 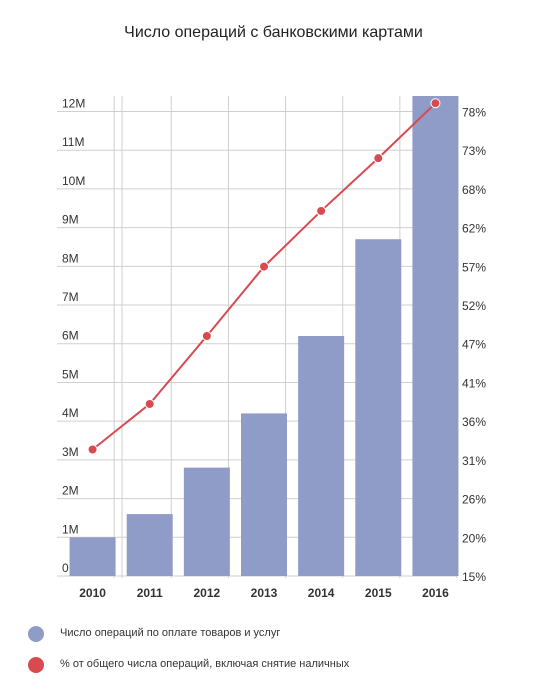 What do you see at coordinates (150, 593) in the screenshot?
I see `x-tick-label: 2011` at bounding box center [150, 593].